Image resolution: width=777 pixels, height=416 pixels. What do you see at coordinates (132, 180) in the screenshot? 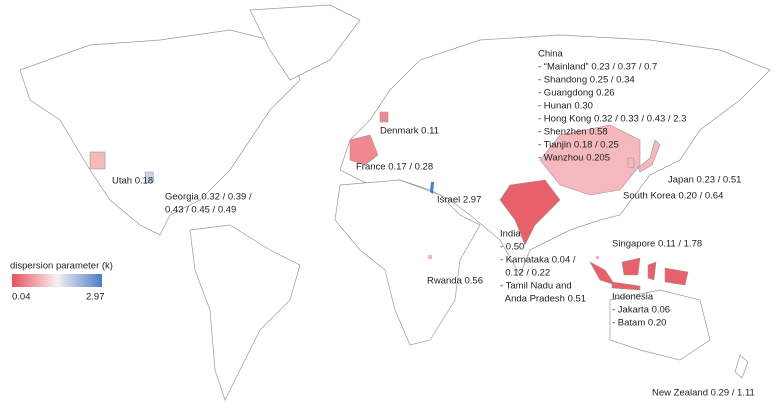
I see `annotation-line: Utah 0.18` at bounding box center [132, 180].